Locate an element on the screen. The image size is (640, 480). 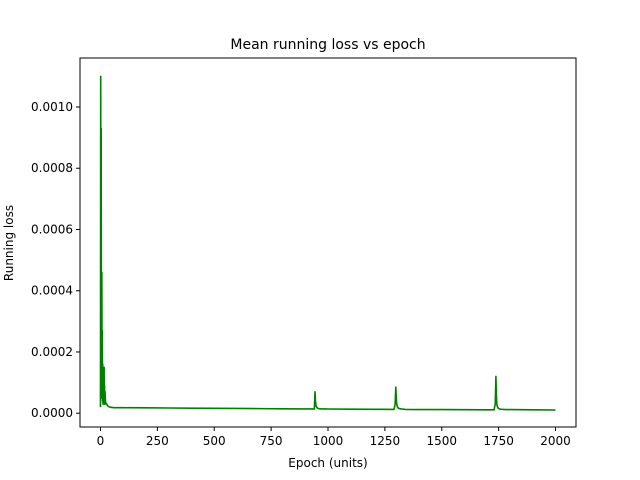
x-tick-label-3: 750 is located at coordinates (271, 441).